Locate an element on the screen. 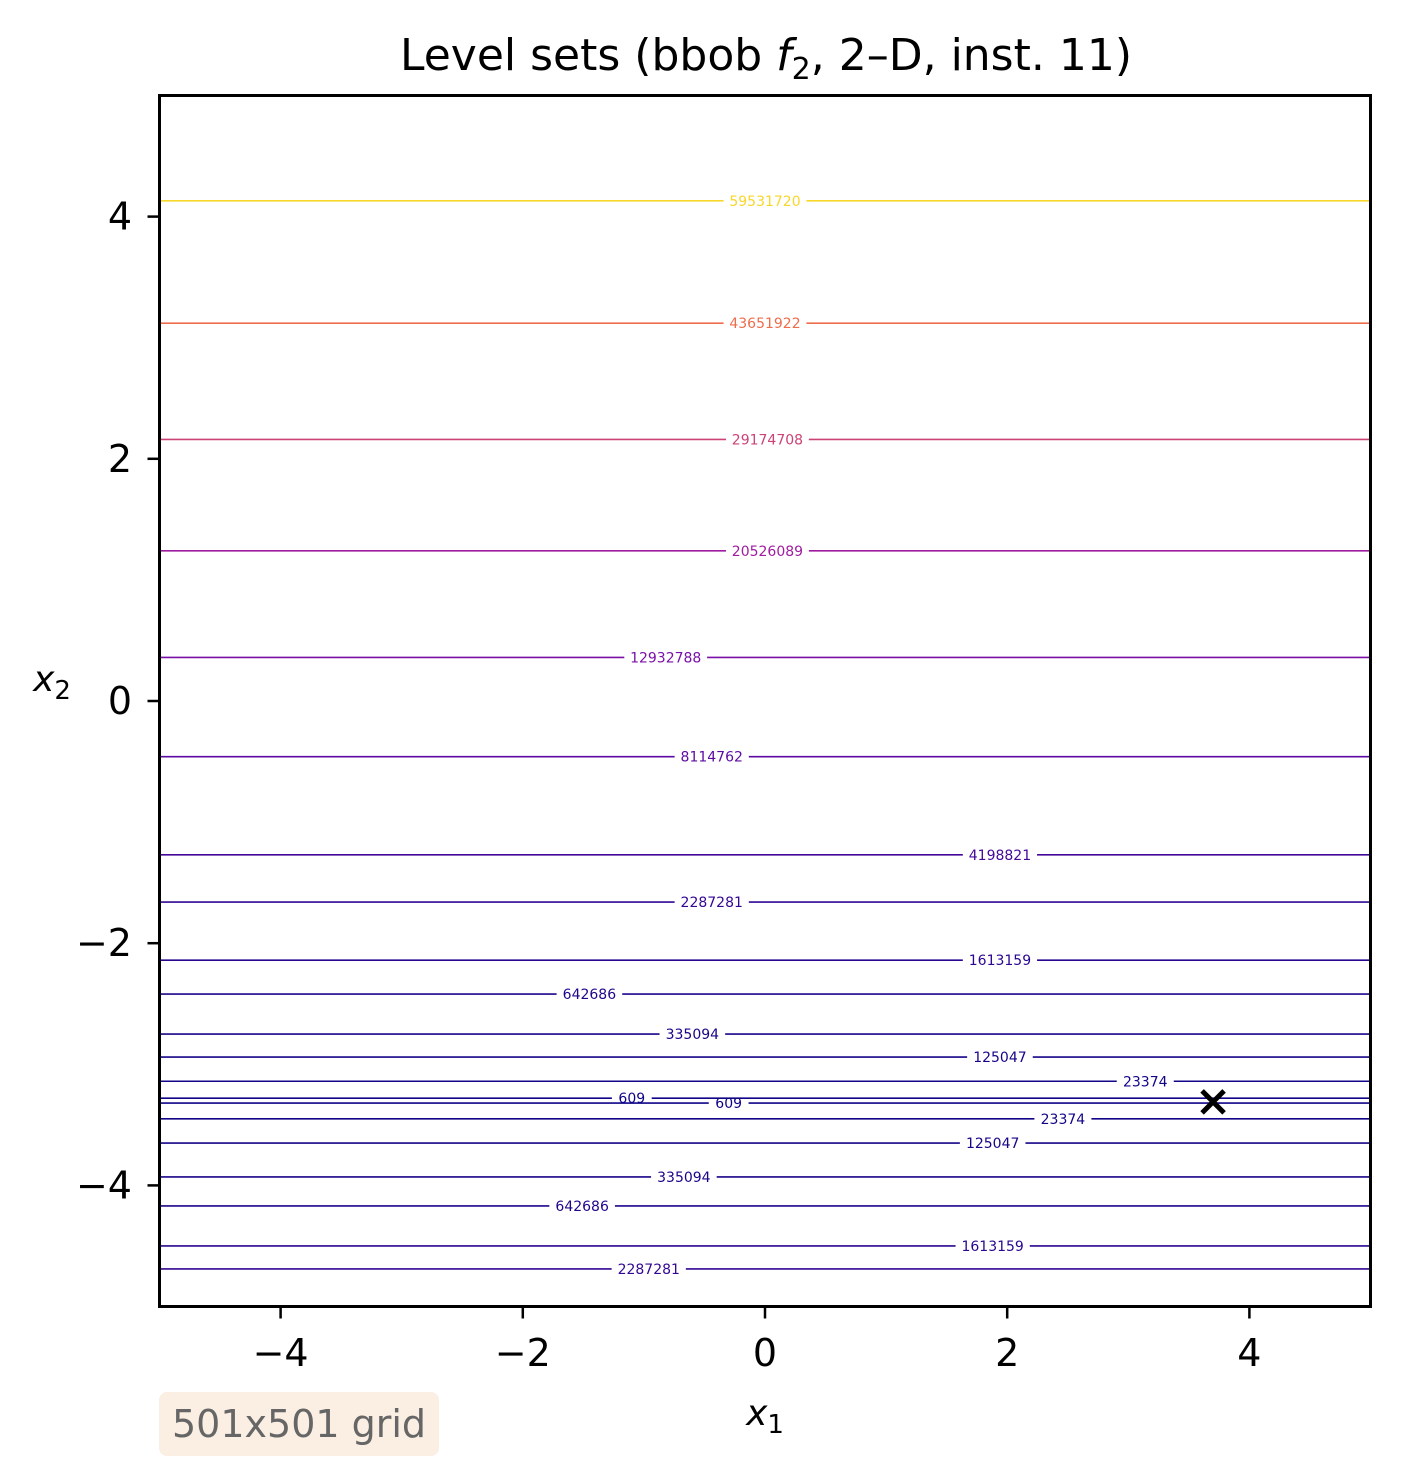  contour-label: 20526089 is located at coordinates (767, 552).